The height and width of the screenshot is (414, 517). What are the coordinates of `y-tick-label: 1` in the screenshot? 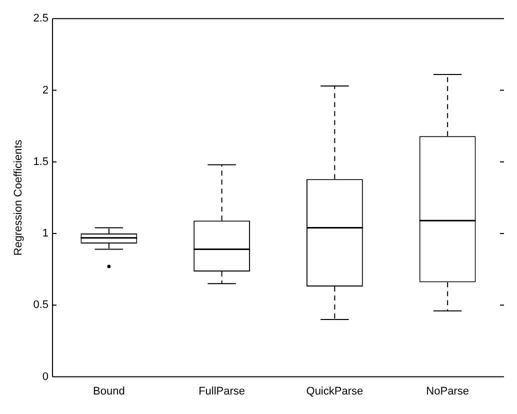 It's located at (45, 234).